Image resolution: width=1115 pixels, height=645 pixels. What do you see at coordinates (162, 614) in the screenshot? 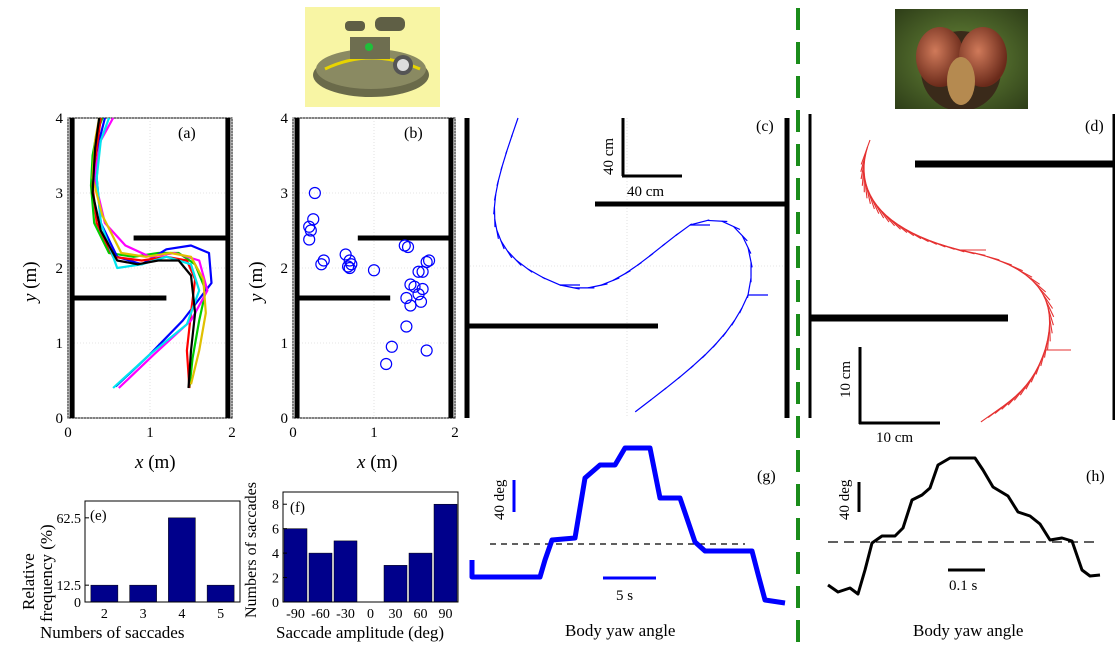
I see `panel-e-x-ticks: 2 3 4 5` at bounding box center [162, 614].